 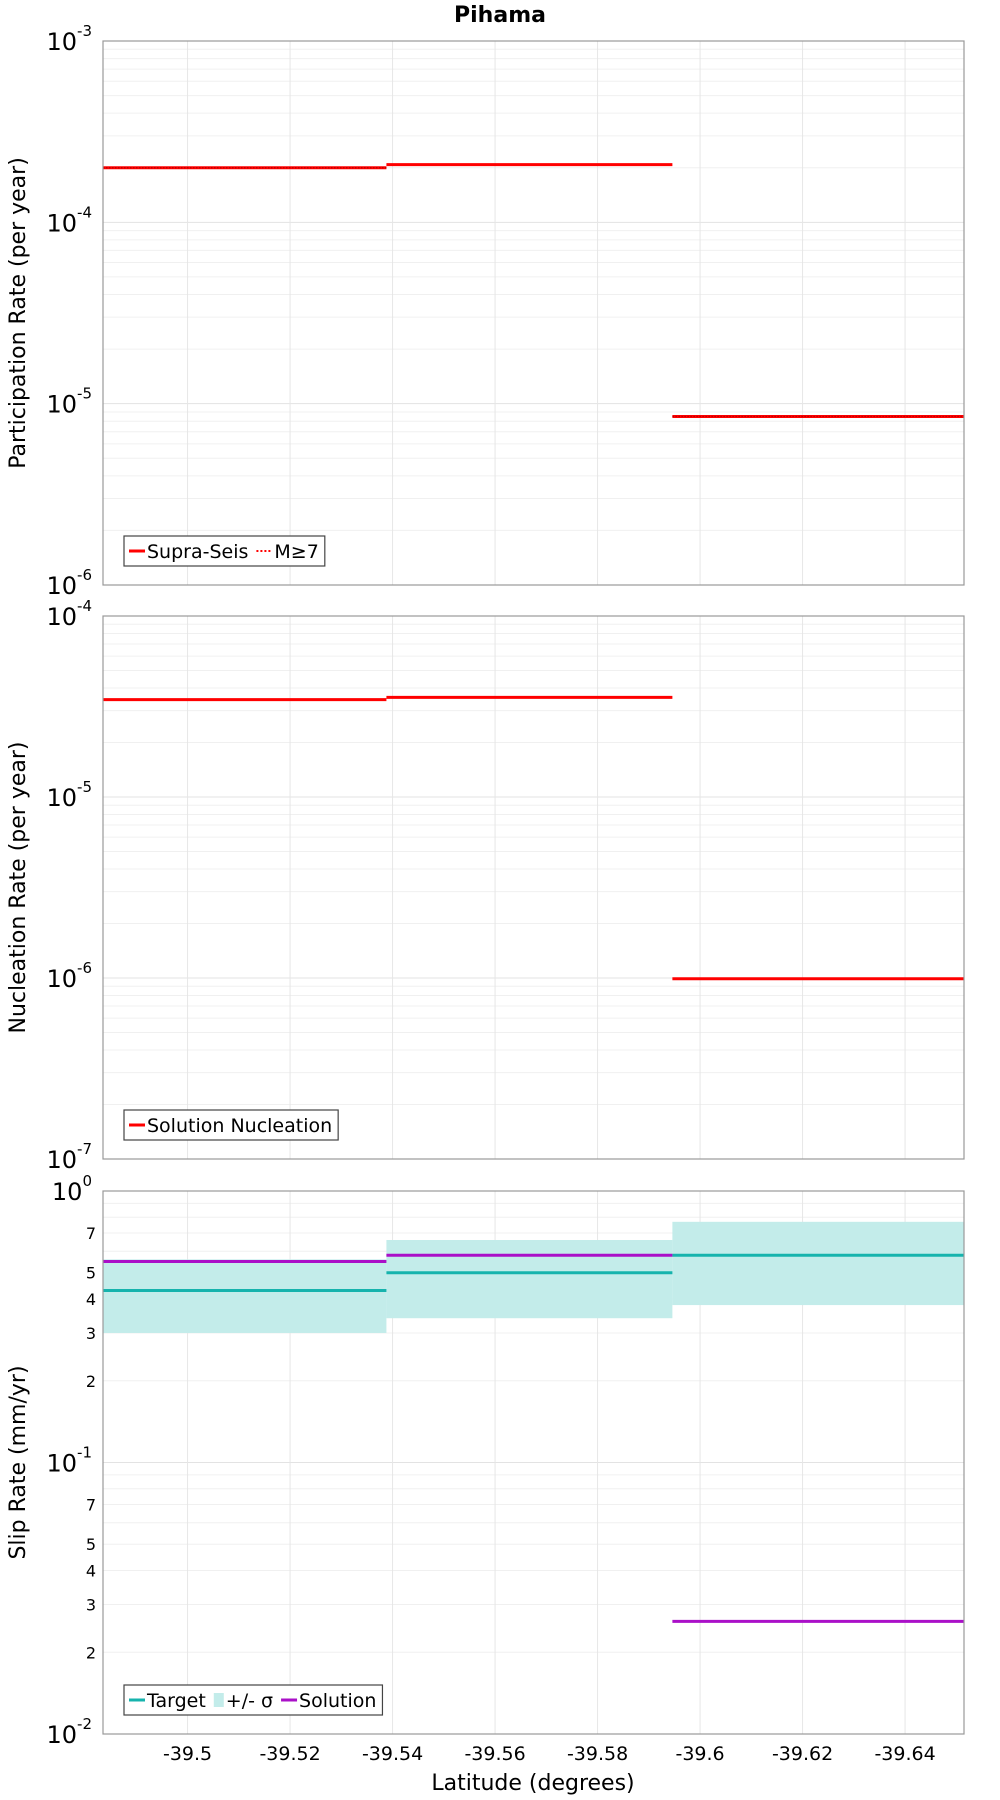 I want to click on x-tick-label: -39.56, so click(x=494, y=1754).